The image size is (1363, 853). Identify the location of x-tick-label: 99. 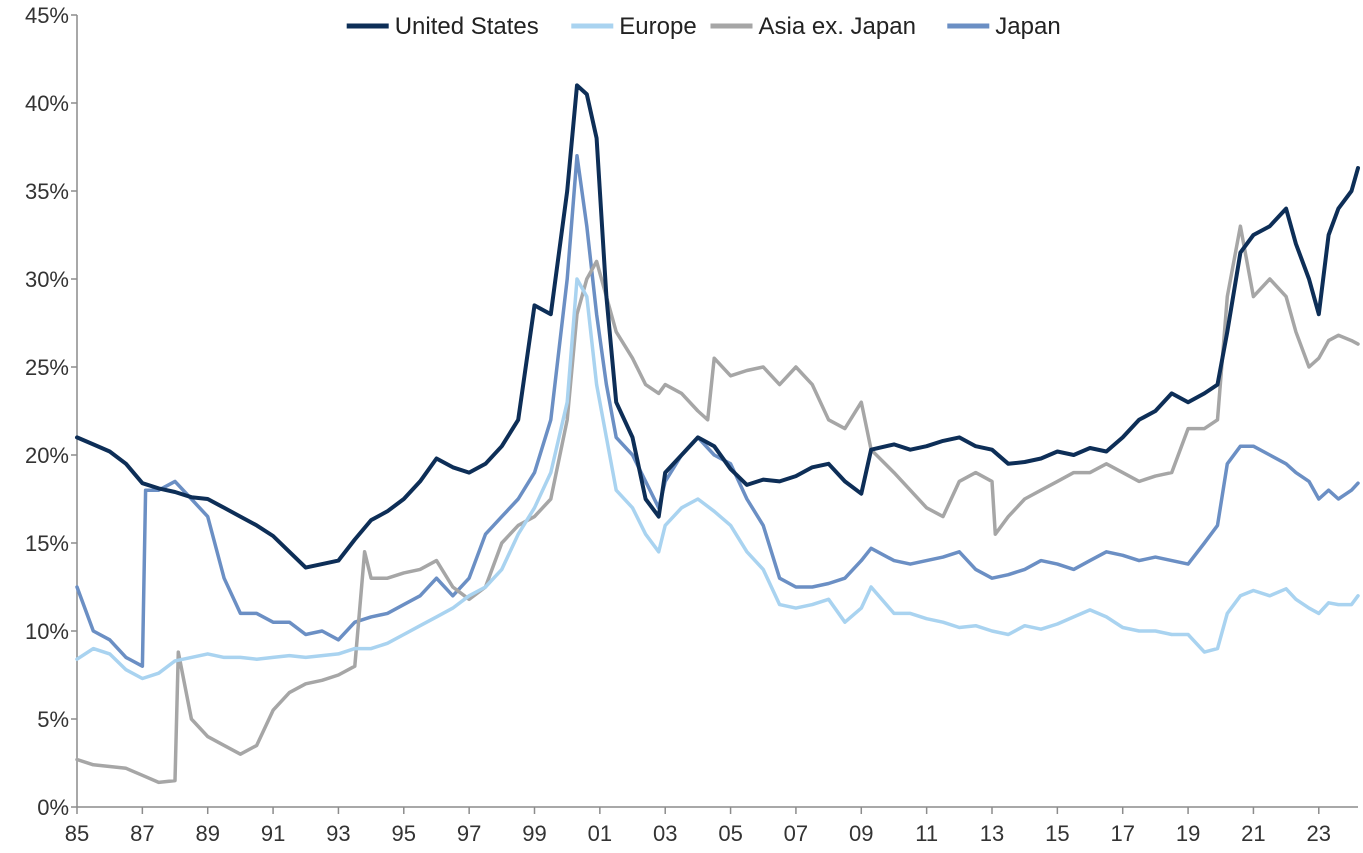
(534, 833).